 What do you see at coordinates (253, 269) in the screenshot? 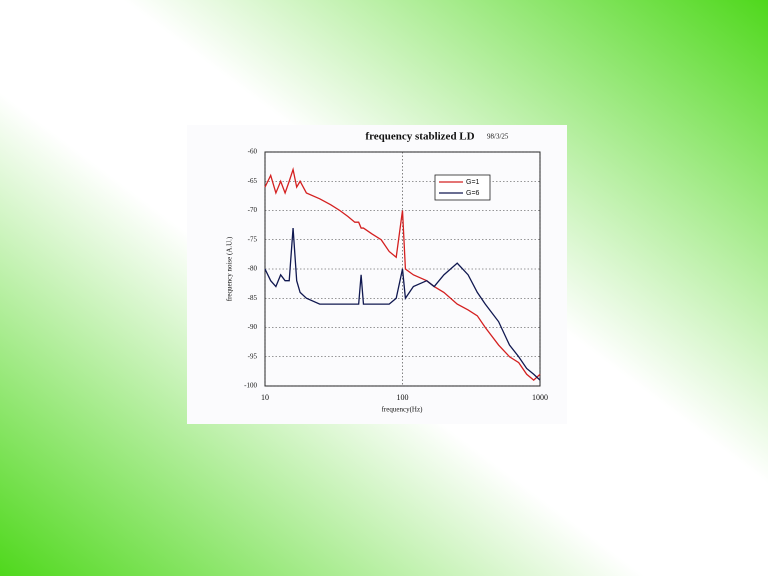
I see `y-tick-label: -80` at bounding box center [253, 269].